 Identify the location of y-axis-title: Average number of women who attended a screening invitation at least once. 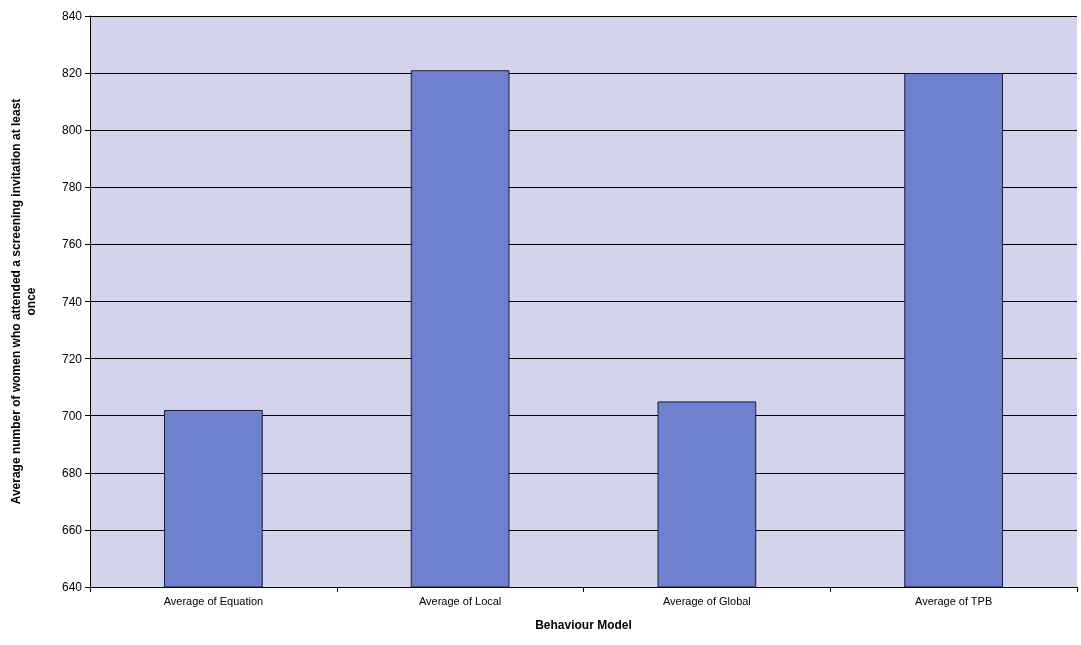
(23, 301).